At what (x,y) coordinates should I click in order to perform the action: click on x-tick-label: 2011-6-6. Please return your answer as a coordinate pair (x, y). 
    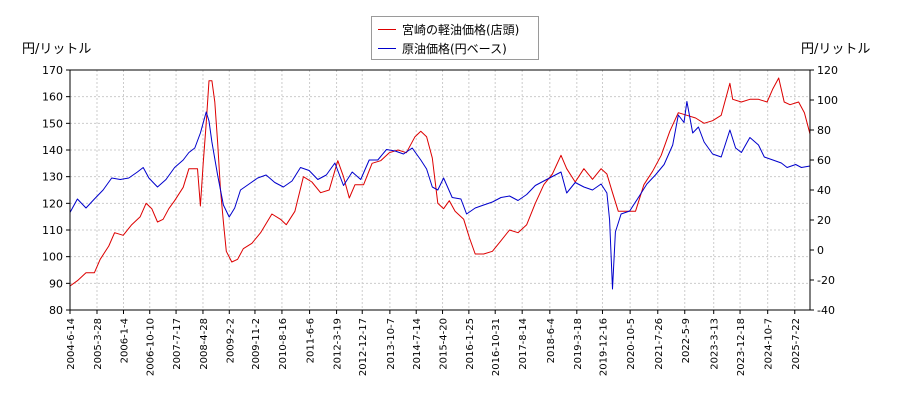
    Looking at the image, I should click on (311, 340).